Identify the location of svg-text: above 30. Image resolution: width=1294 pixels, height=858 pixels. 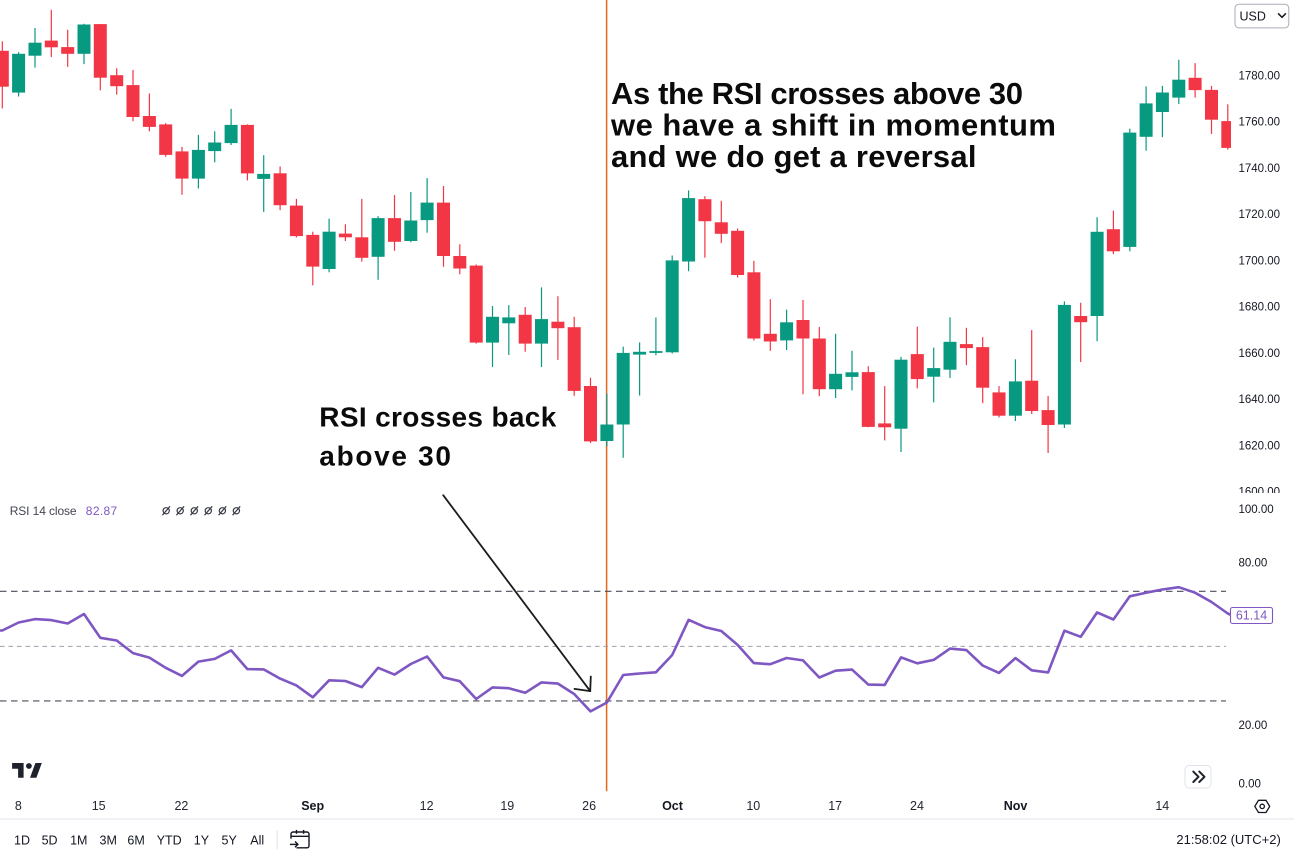
(385, 455).